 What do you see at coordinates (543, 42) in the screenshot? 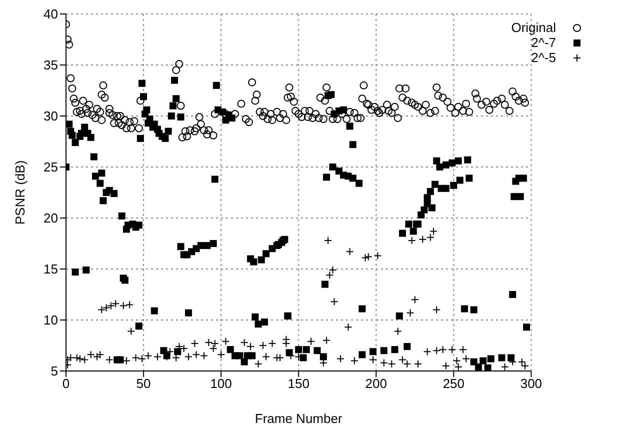
I see `legend-label: 2^-7` at bounding box center [543, 42].